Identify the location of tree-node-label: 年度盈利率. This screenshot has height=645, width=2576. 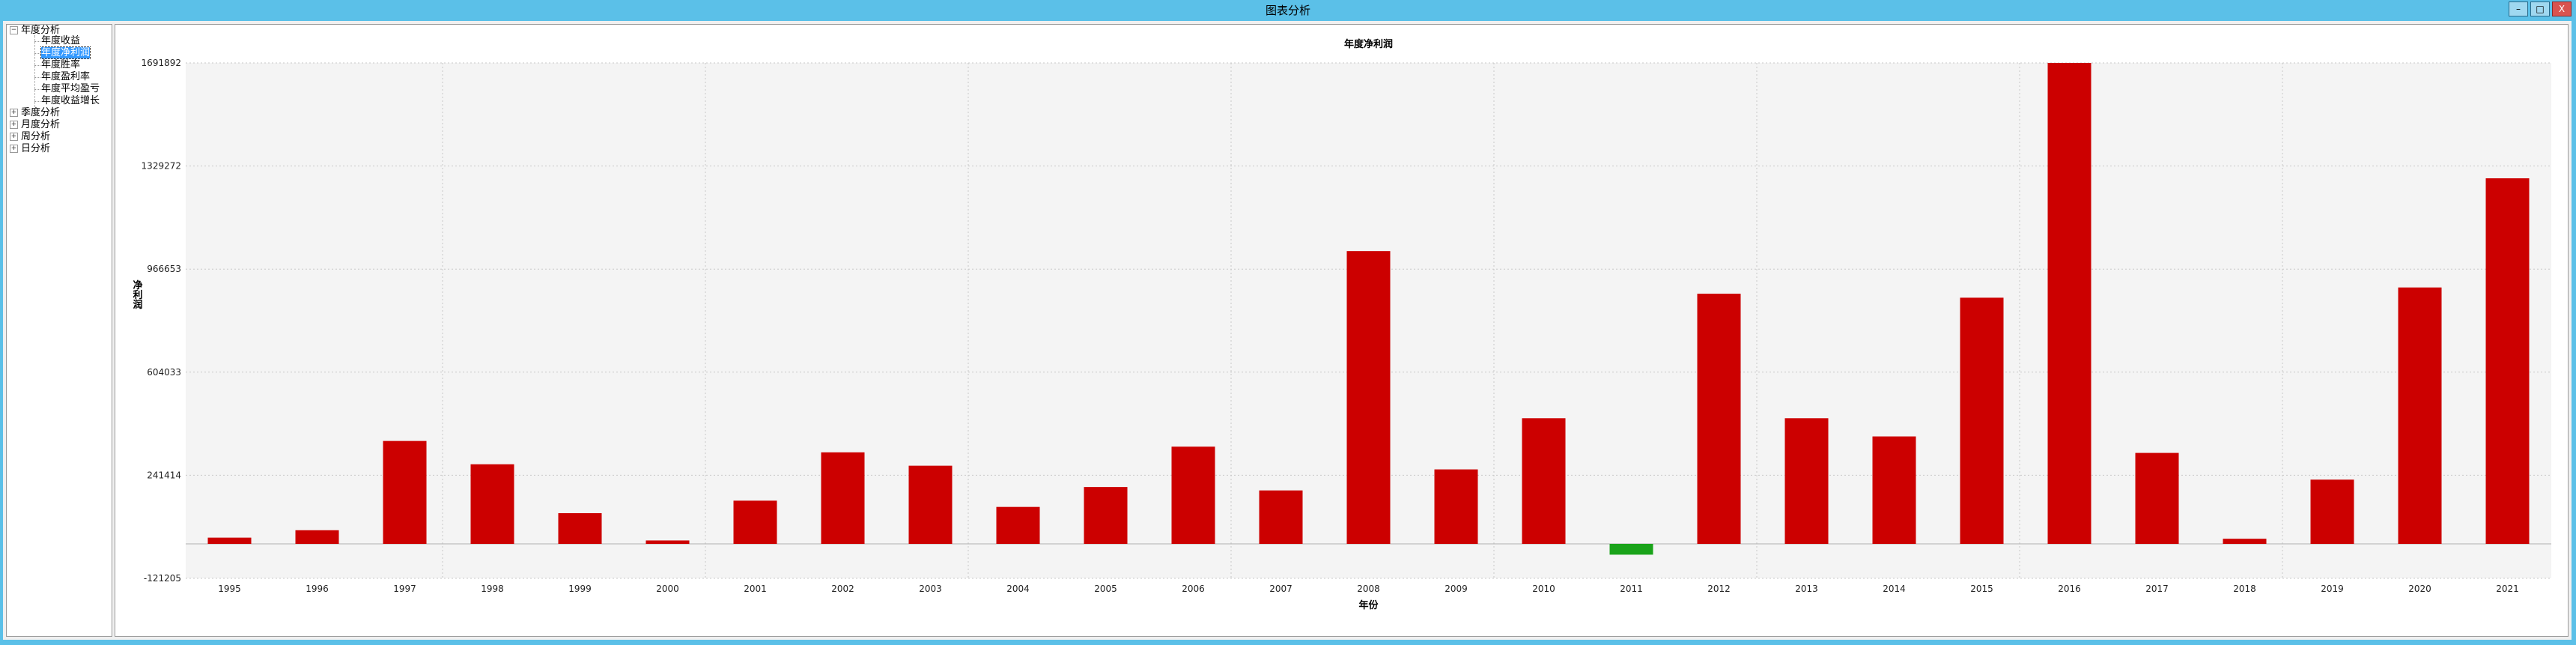
(66, 76).